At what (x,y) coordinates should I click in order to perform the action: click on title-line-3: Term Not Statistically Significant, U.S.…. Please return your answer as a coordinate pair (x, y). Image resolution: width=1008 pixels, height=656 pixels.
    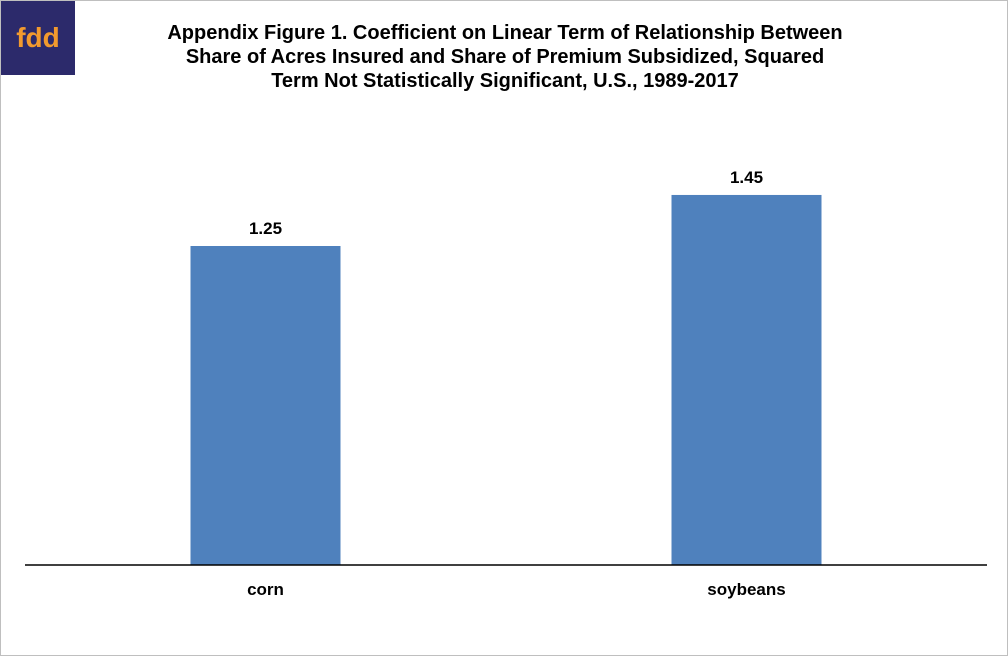
    Looking at the image, I should click on (505, 81).